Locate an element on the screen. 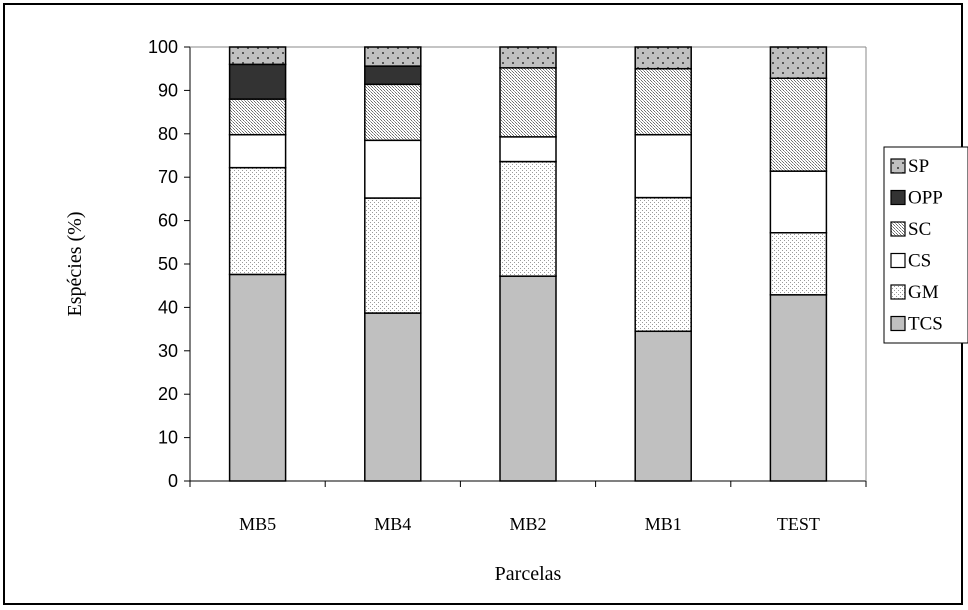  legend-box is located at coordinates (925, 245).